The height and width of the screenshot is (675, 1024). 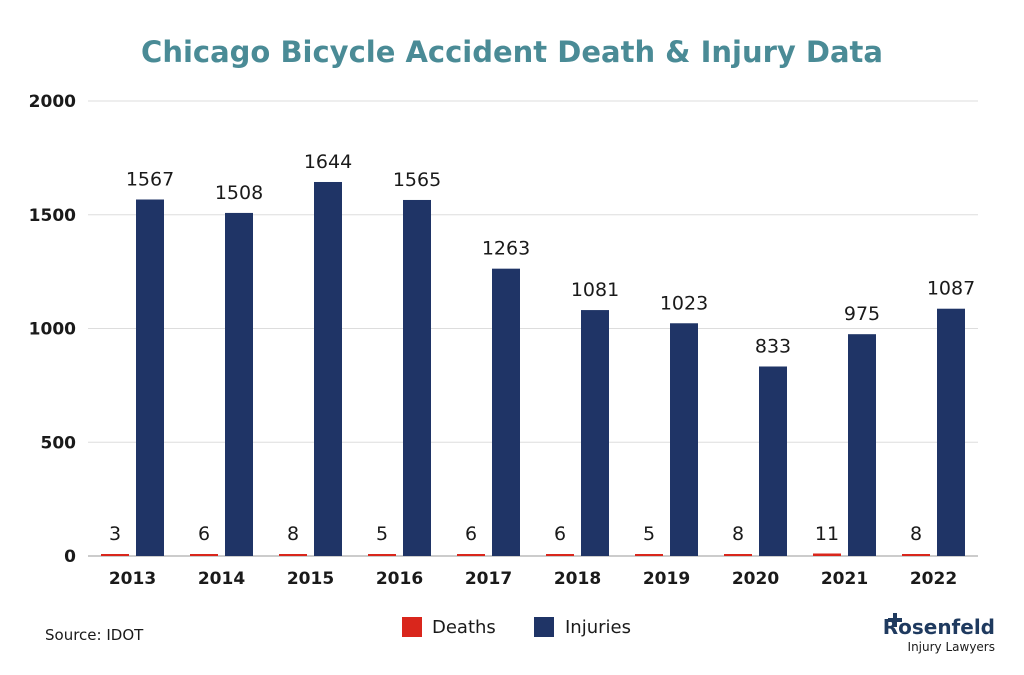 I want to click on y-axis-ticks: 0 500 1000 1500 2000, so click(x=52, y=329).